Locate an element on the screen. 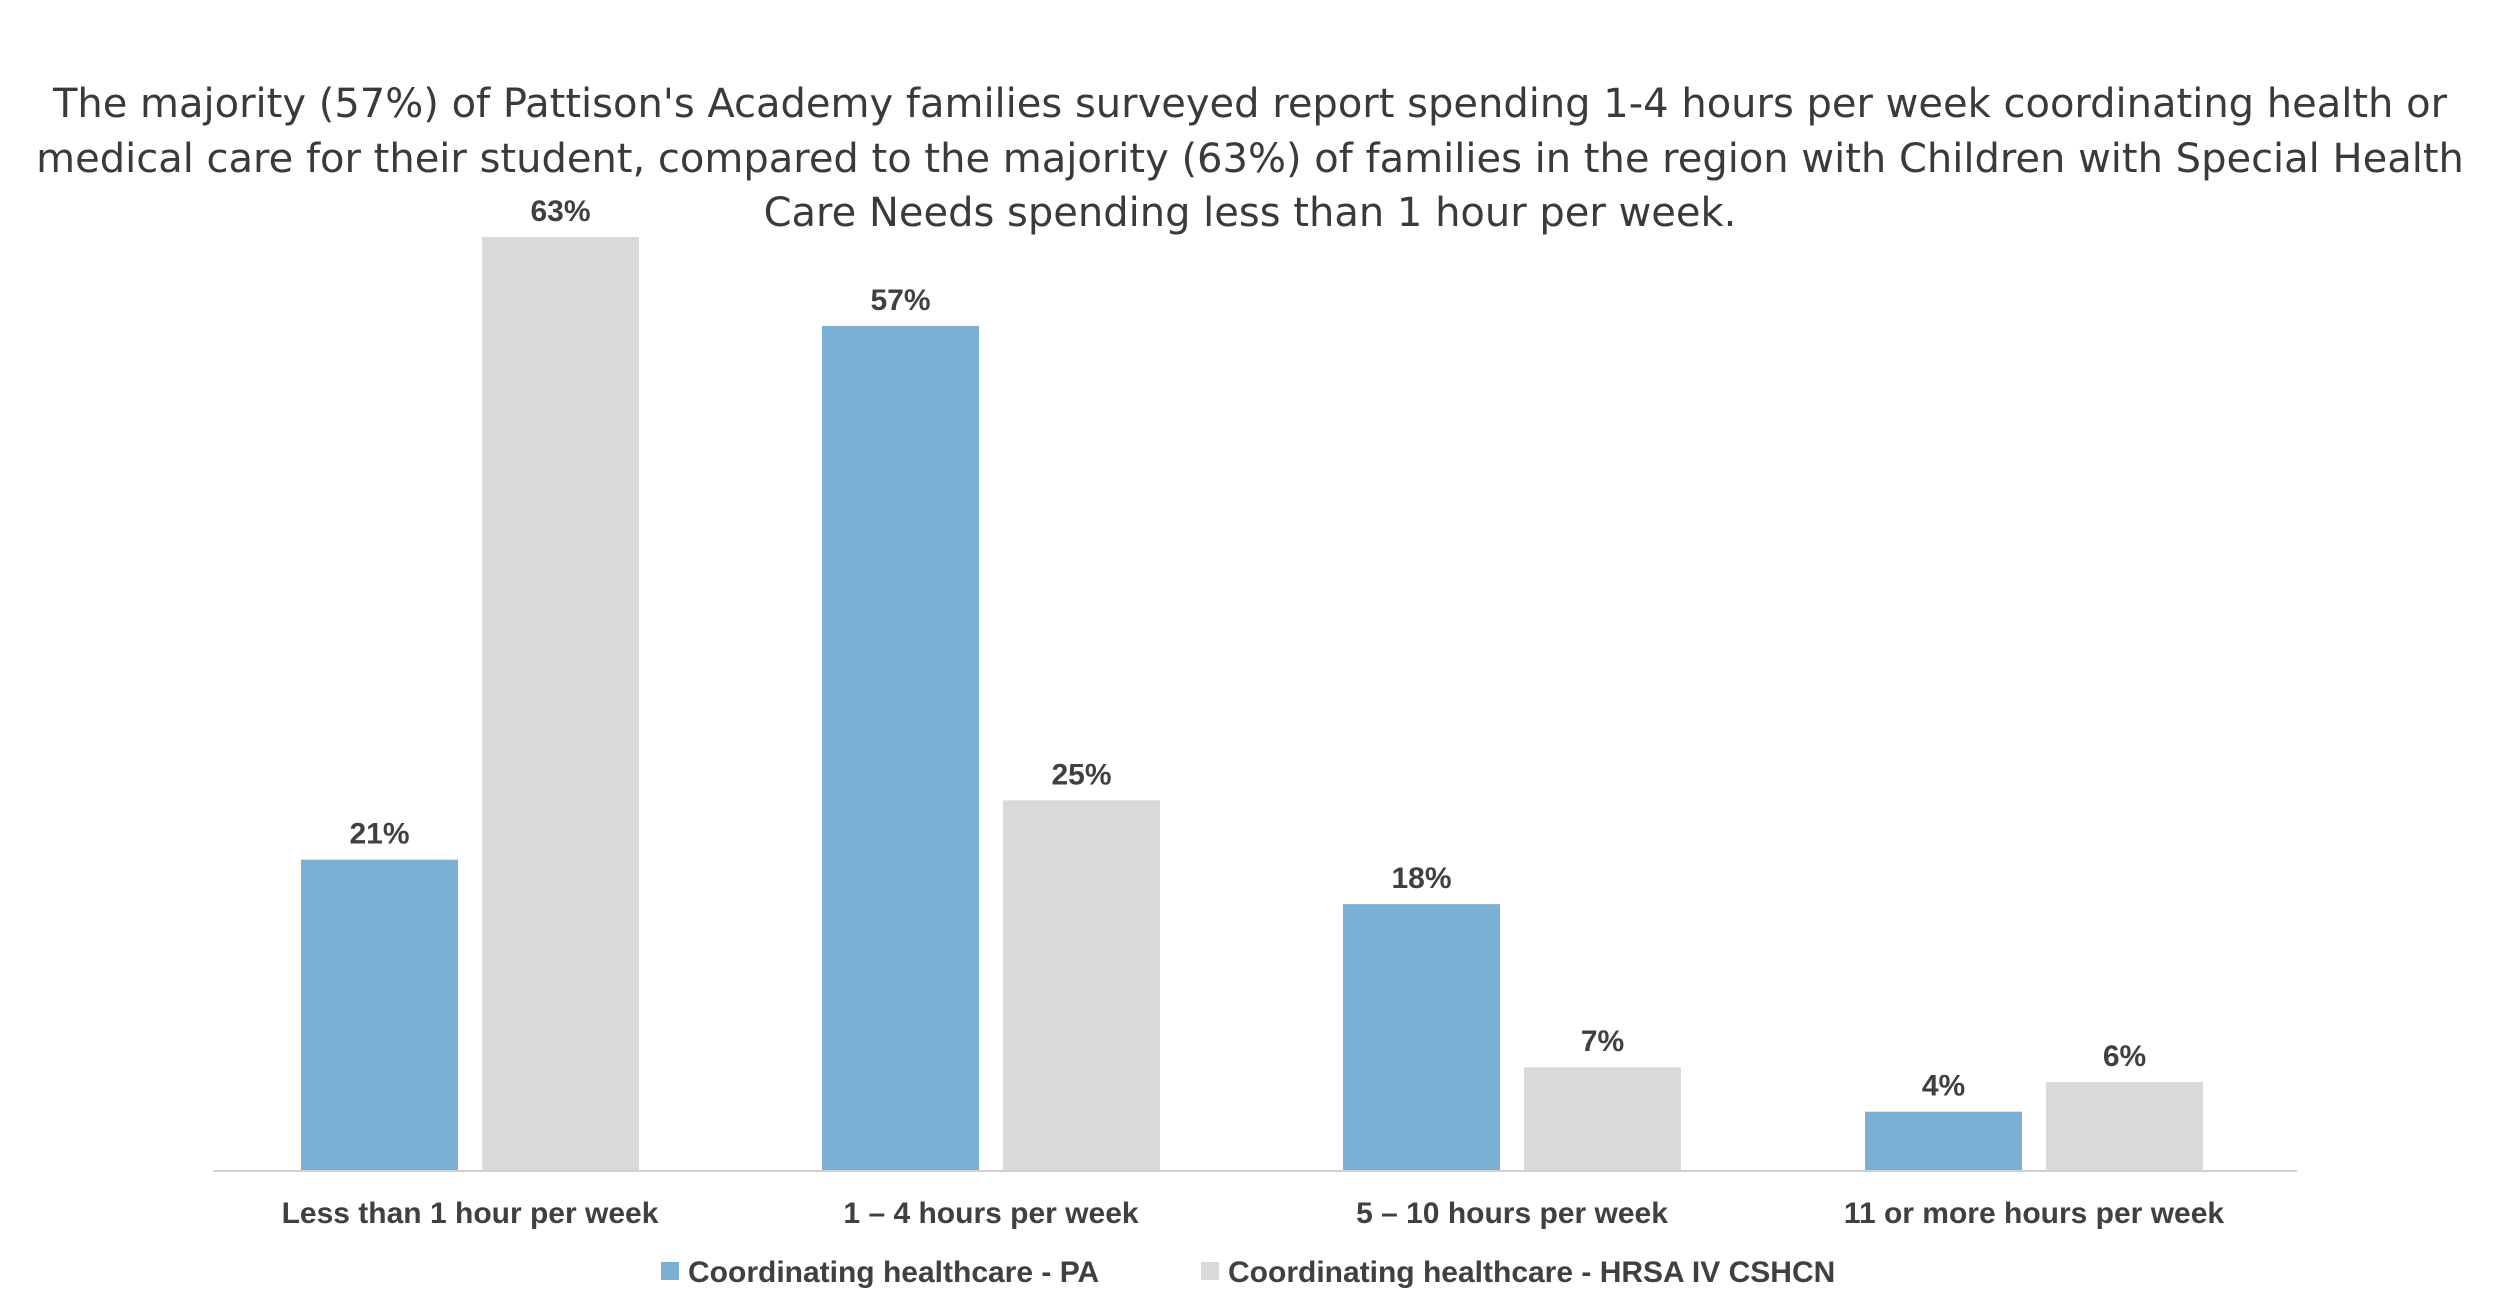 This screenshot has width=2500, height=1308. data-label-series-1-category-4: 4% is located at coordinates (1943, 1086).